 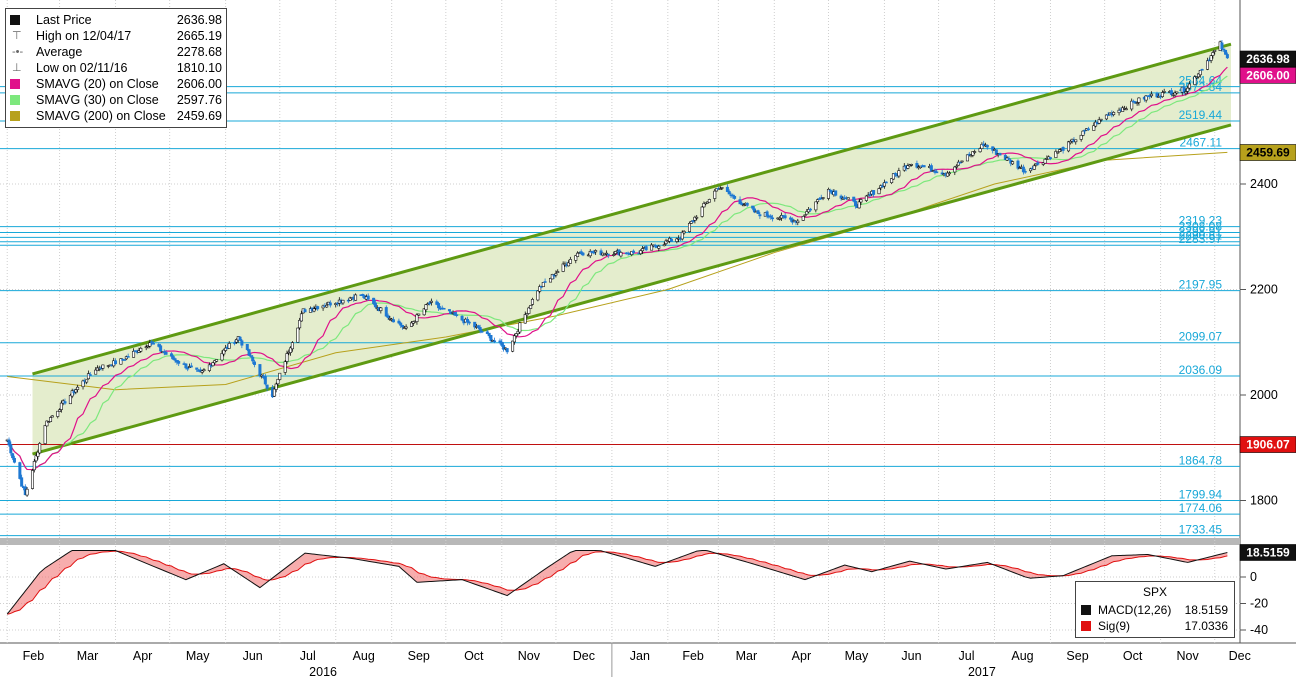 I want to click on price-tag-text: 2636.98, so click(x=1268, y=59).